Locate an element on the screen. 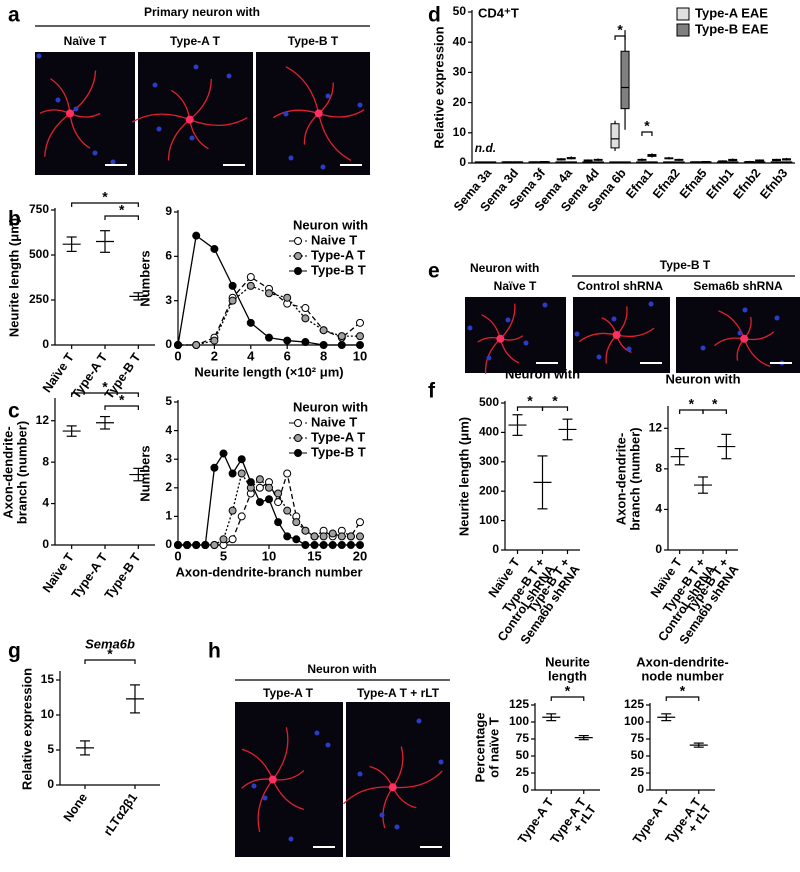  chart-title: Sema6b is located at coordinates (110, 643).